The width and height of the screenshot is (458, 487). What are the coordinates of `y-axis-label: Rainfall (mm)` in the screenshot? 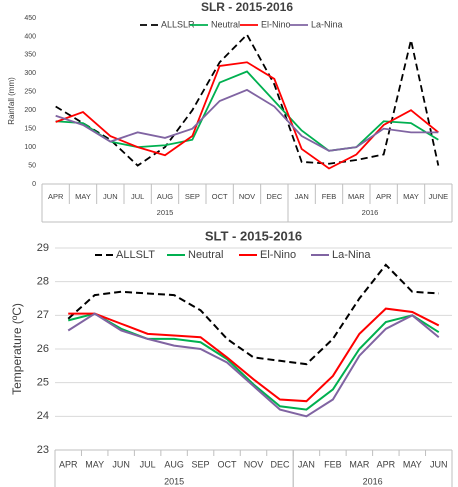 It's located at (11, 101).